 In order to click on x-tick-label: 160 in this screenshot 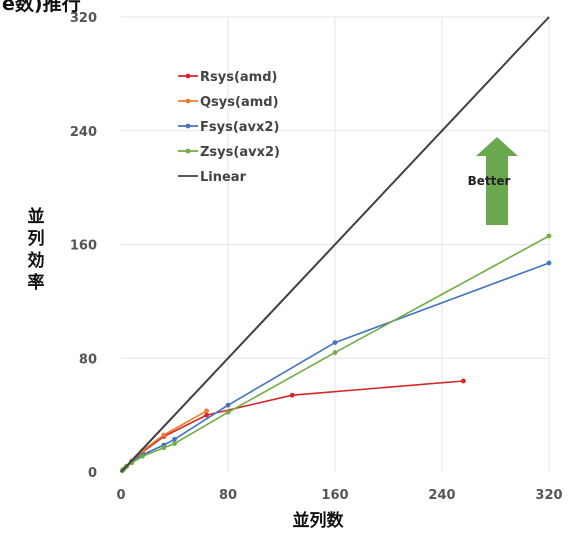, I will do `click(334, 495)`.